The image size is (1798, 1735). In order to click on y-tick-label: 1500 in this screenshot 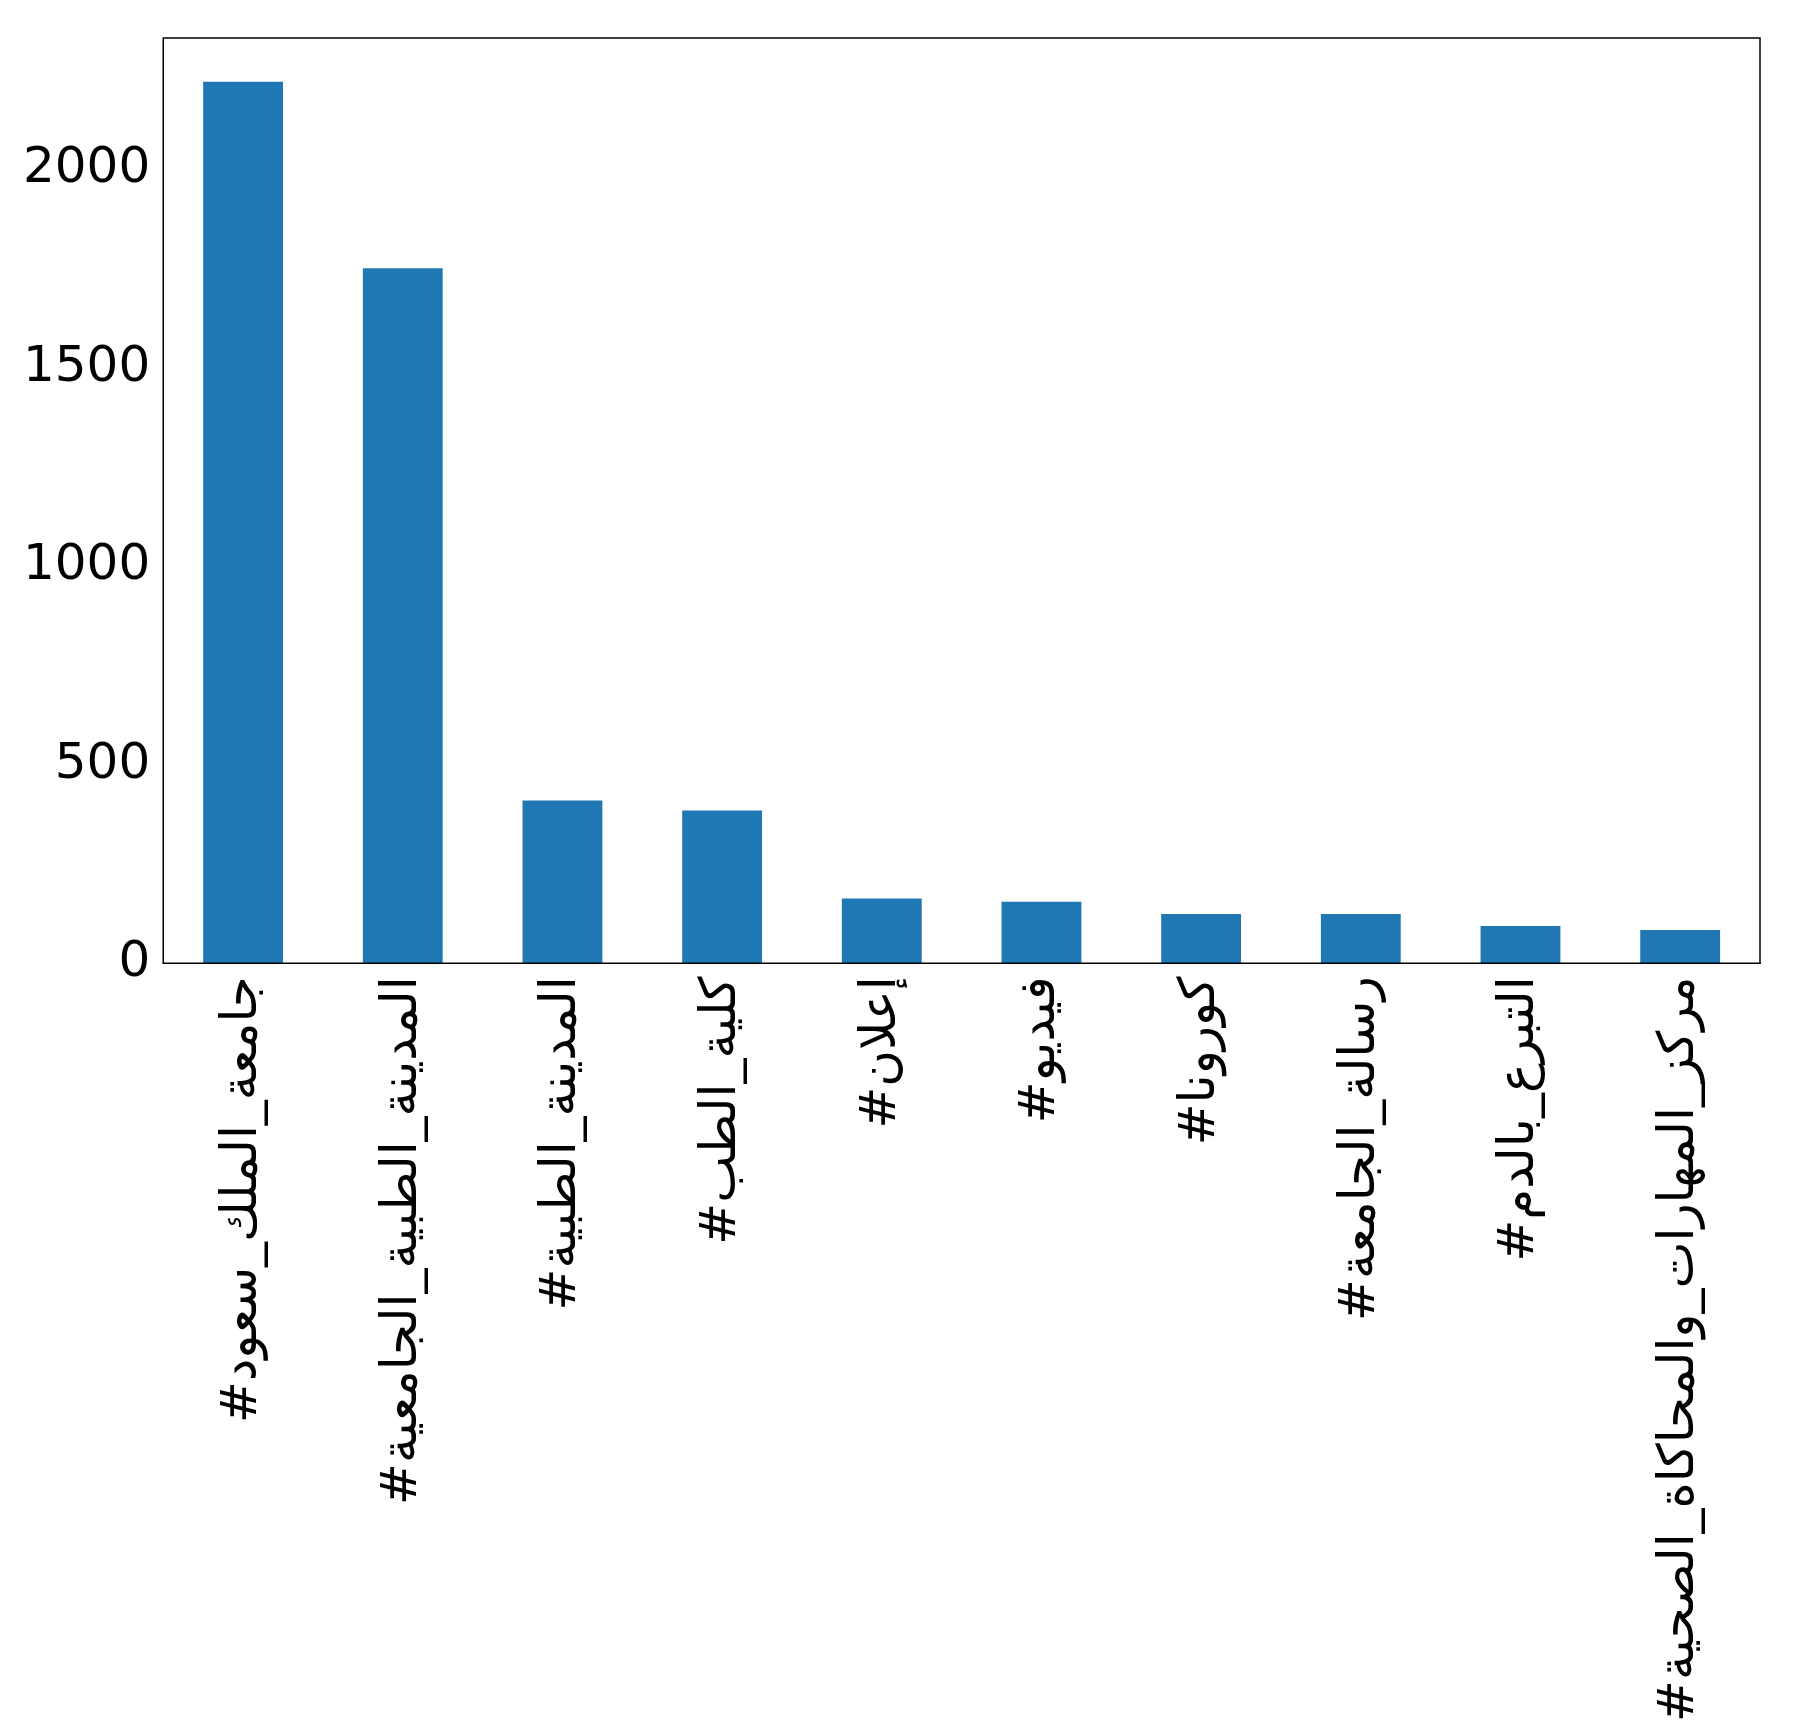, I will do `click(87, 363)`.